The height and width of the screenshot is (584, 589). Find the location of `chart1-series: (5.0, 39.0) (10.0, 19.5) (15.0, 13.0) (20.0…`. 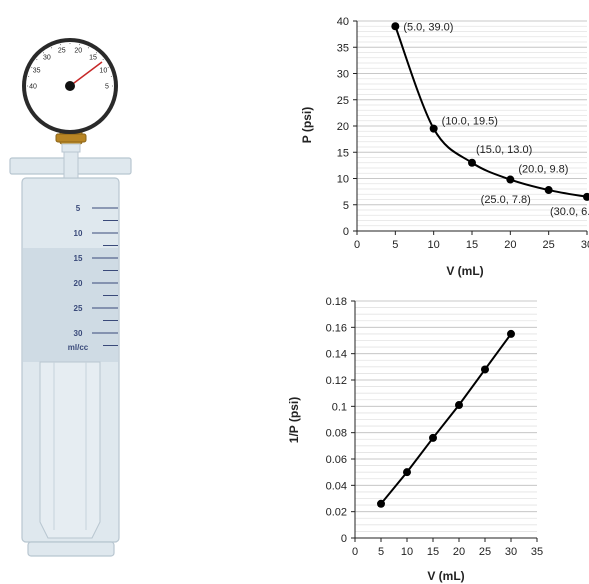

chart1-series: (5.0, 39.0) (10.0, 19.5) (15.0, 13.0) (20.0… is located at coordinates (490, 119).